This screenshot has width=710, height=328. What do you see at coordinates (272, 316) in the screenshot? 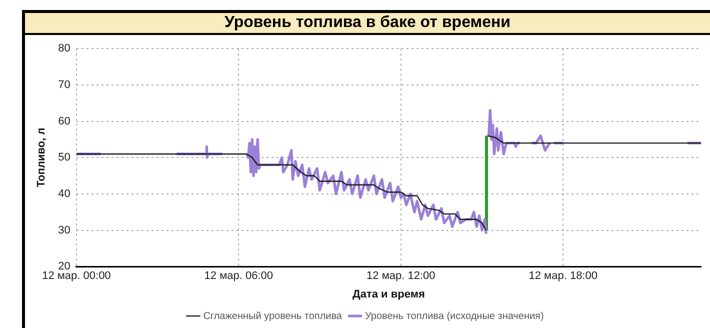
I see `legend-label: Сглаженный уровень топлива` at bounding box center [272, 316].